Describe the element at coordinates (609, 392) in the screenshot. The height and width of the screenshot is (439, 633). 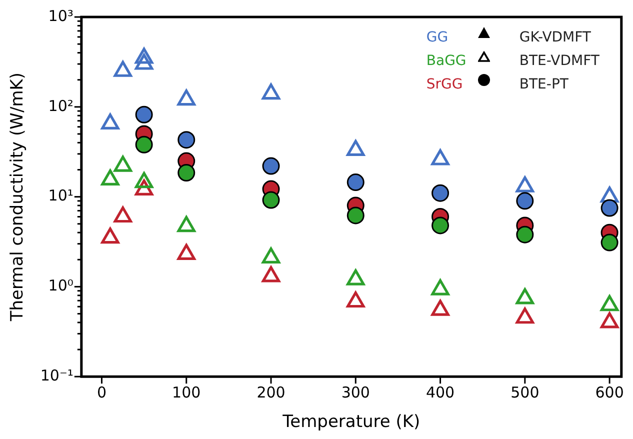
I see `x-tick-label: 600` at that location.